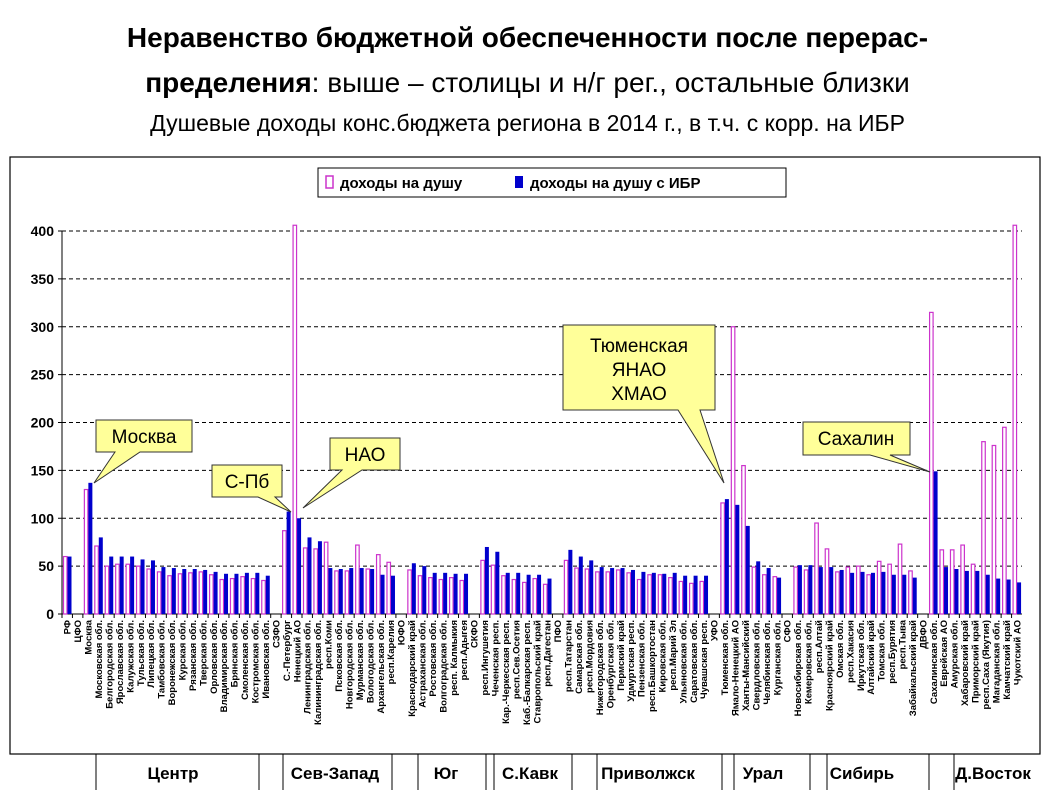 The height and width of the screenshot is (790, 1055). What do you see at coordinates (777, 657) in the screenshot?
I see `x-tick-label: Курганская обл.` at bounding box center [777, 657].